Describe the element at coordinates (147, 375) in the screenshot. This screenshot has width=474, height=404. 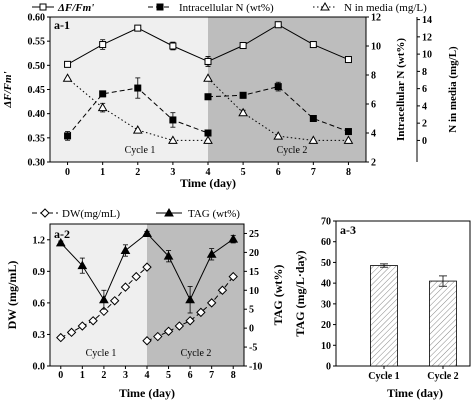
I see `x-tick-label: 4` at that location.